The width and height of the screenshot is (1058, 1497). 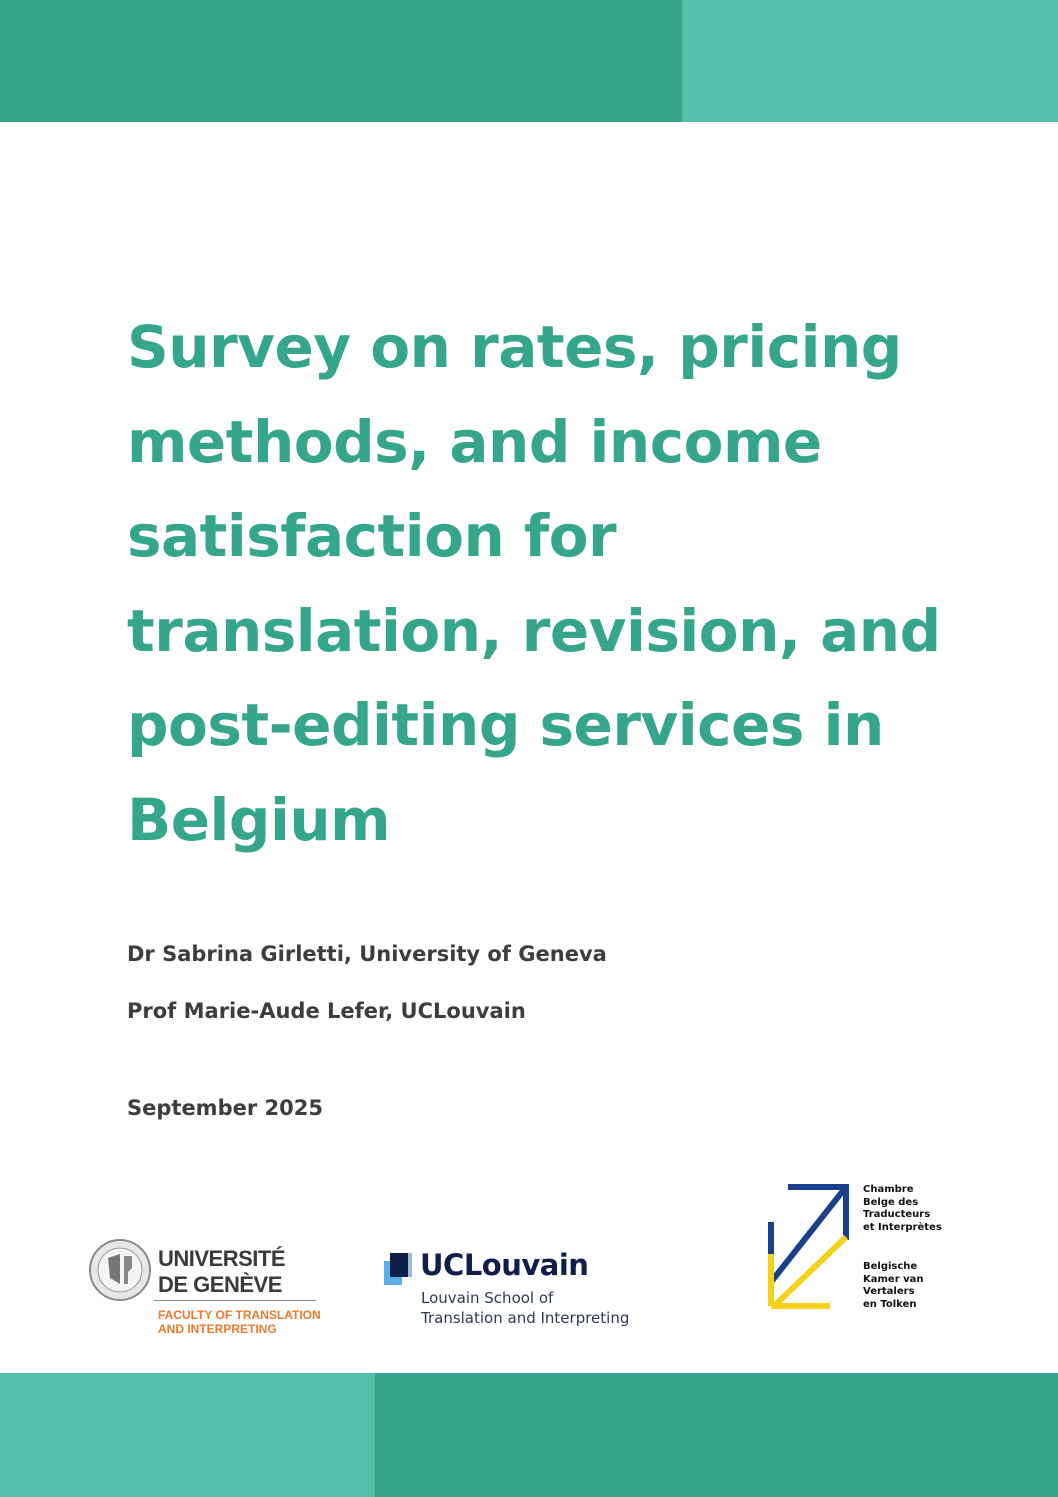 I want to click on footer-band-light, so click(x=187, y=1435).